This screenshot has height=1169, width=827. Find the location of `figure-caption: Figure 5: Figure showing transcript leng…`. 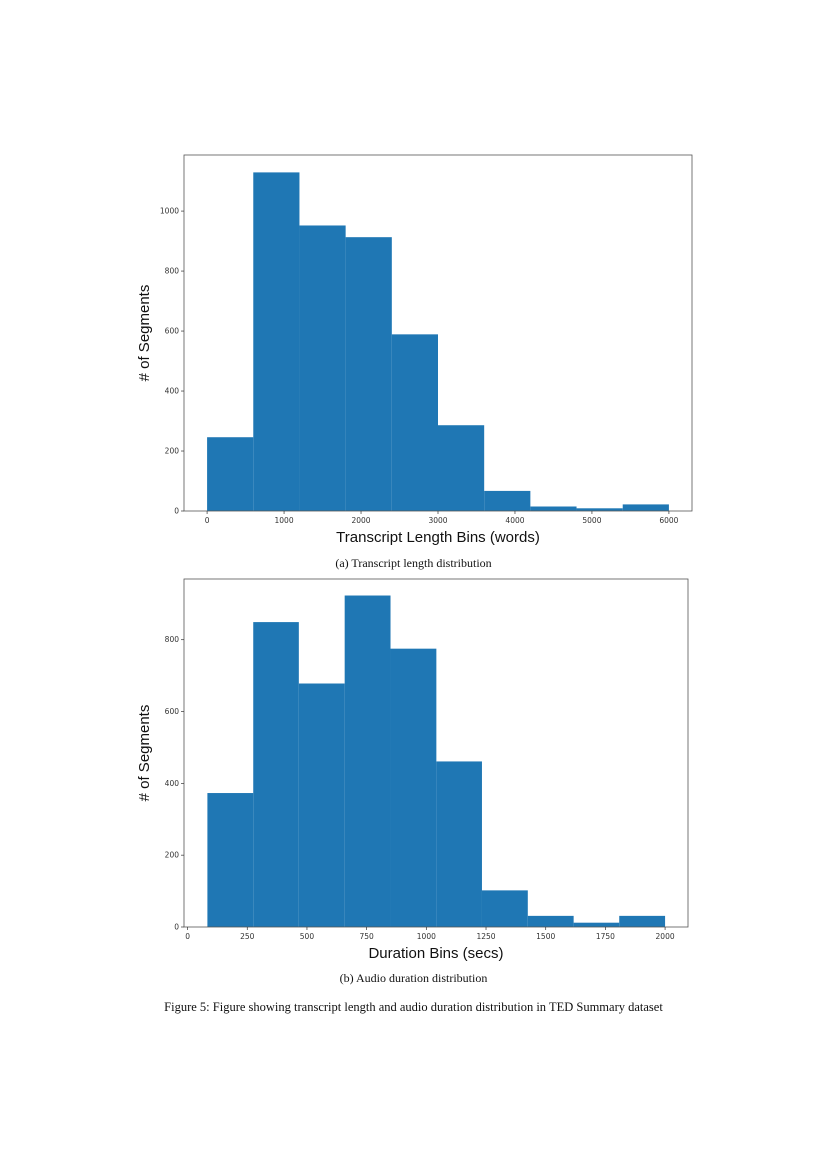

figure-caption: Figure 5: Figure showing transcript leng… is located at coordinates (413, 1007).